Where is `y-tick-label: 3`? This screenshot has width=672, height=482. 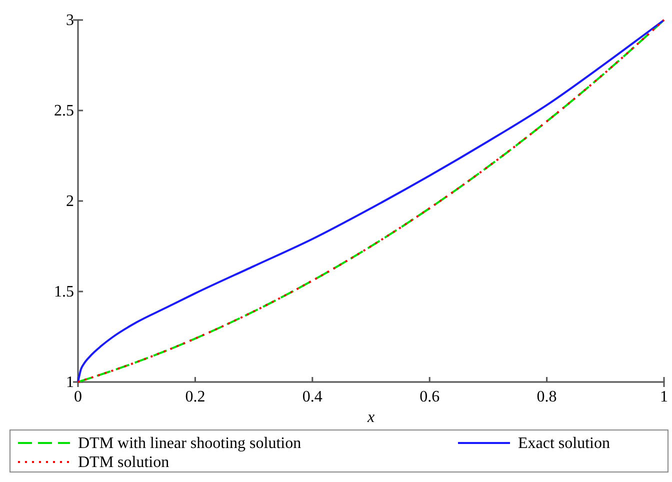 y-tick-label: 3 is located at coordinates (70, 21).